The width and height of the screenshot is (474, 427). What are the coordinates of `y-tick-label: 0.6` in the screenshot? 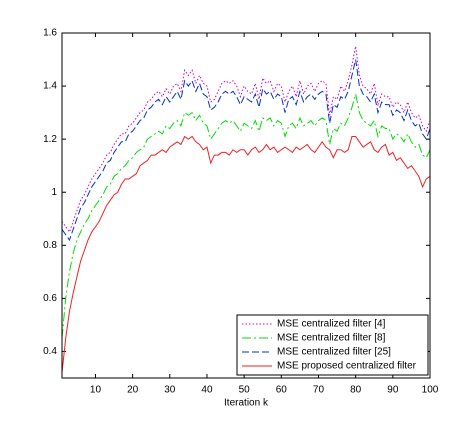 It's located at (50, 298).